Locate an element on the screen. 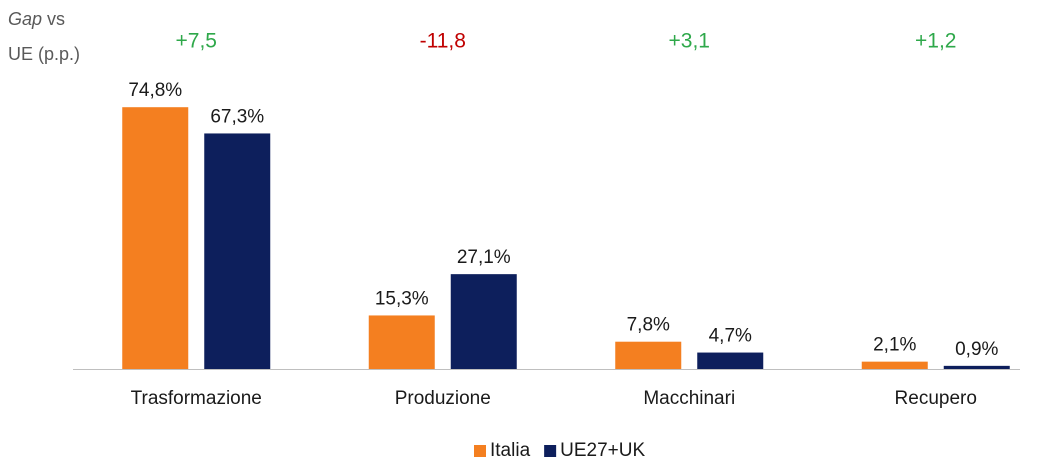 The width and height of the screenshot is (1049, 459). value-label: 7,8% is located at coordinates (648, 325).